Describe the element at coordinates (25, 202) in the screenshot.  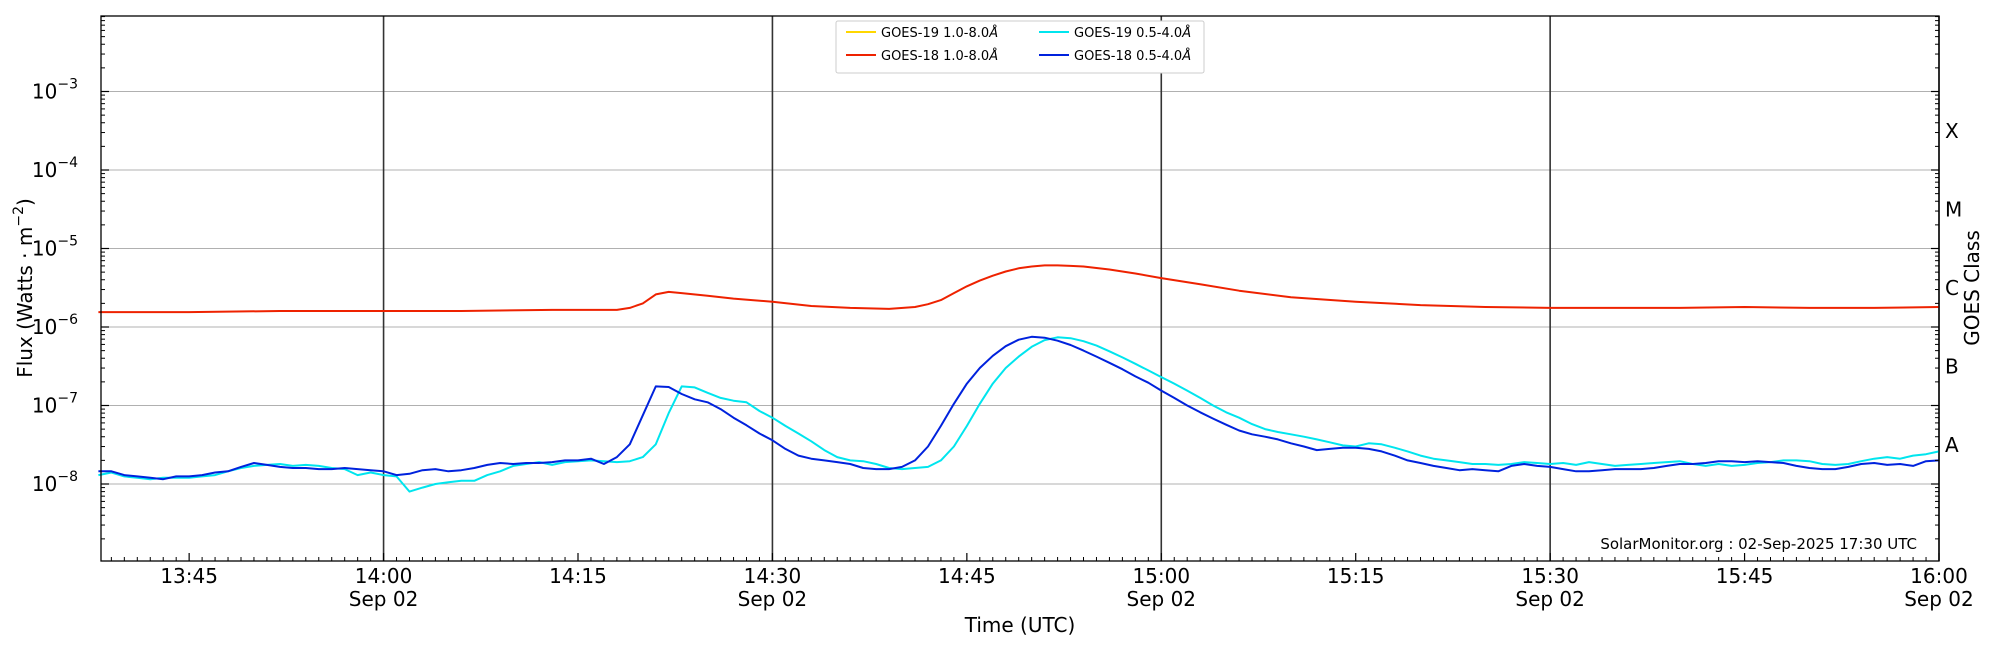
I see `y-axis-label-close: )` at that location.